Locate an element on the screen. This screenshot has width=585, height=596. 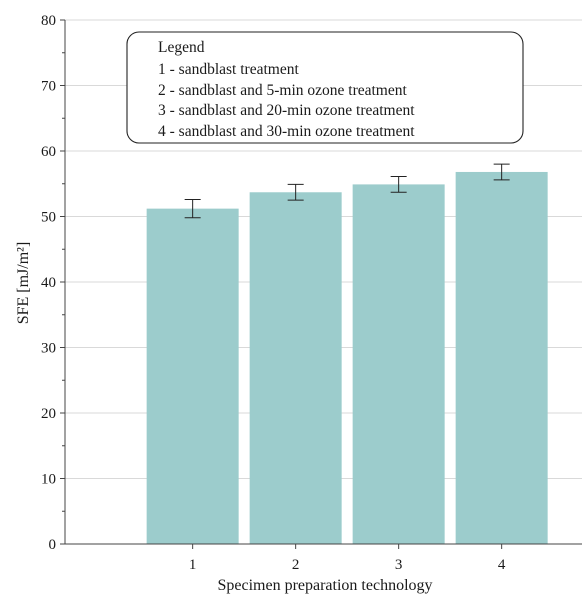
y-tick-label-50: 50 is located at coordinates (48, 218).